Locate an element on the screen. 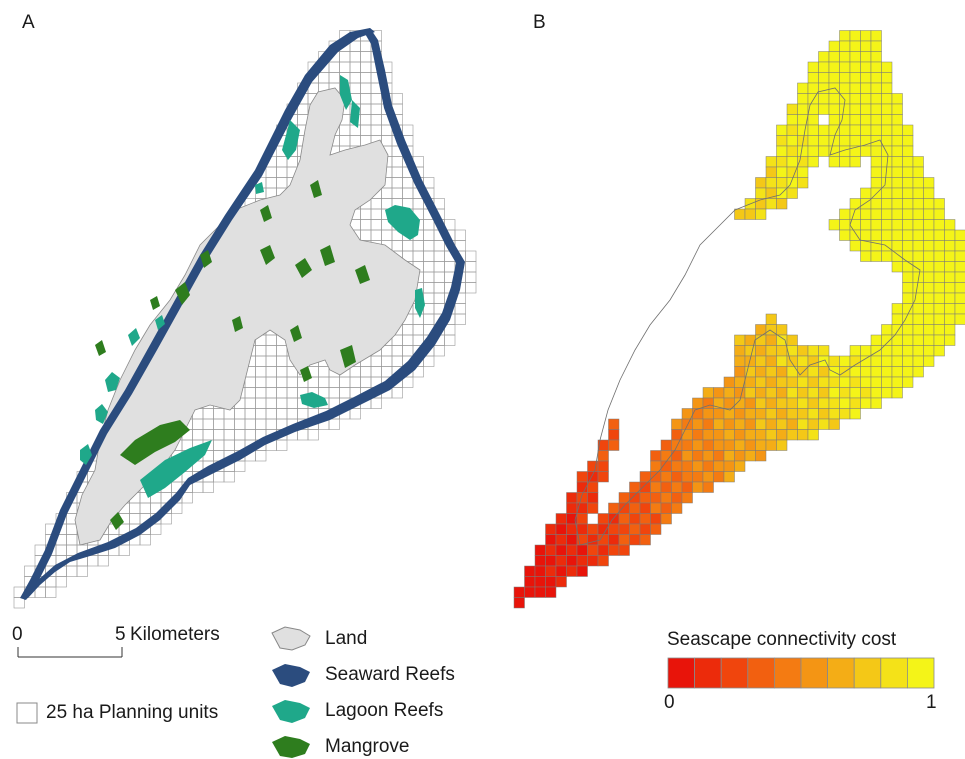 This screenshot has height=759, width=965. legend-seaward-reefs-label: Seaward Reefs is located at coordinates (390, 674).